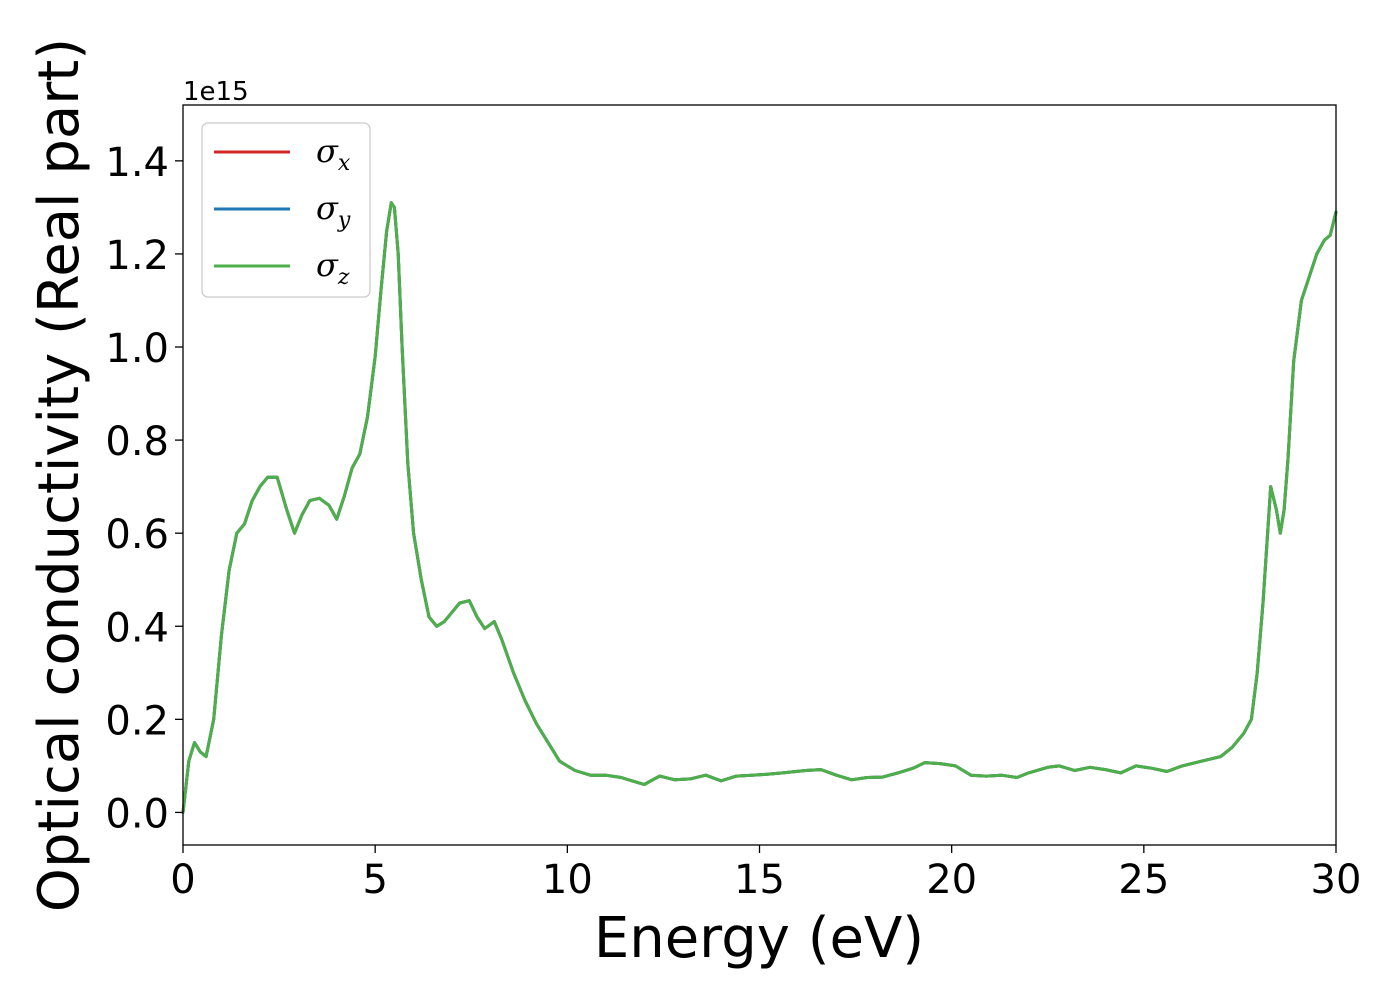 The width and height of the screenshot is (1400, 1000). Describe the element at coordinates (1143, 880) in the screenshot. I see `x-tick-label: 25` at that location.